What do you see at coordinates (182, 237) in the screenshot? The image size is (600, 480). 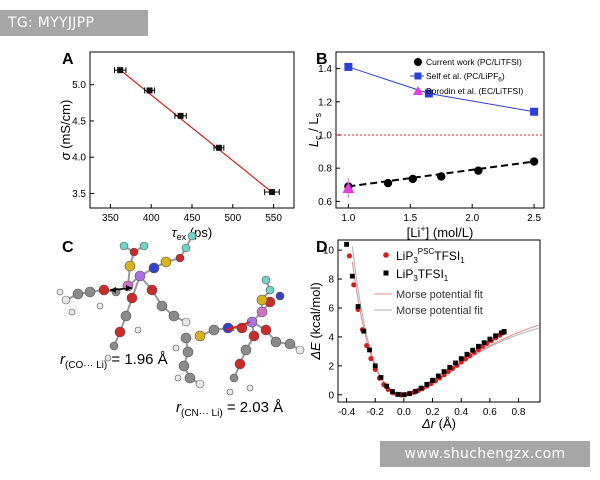 I see `label-part: ex` at bounding box center [182, 237].